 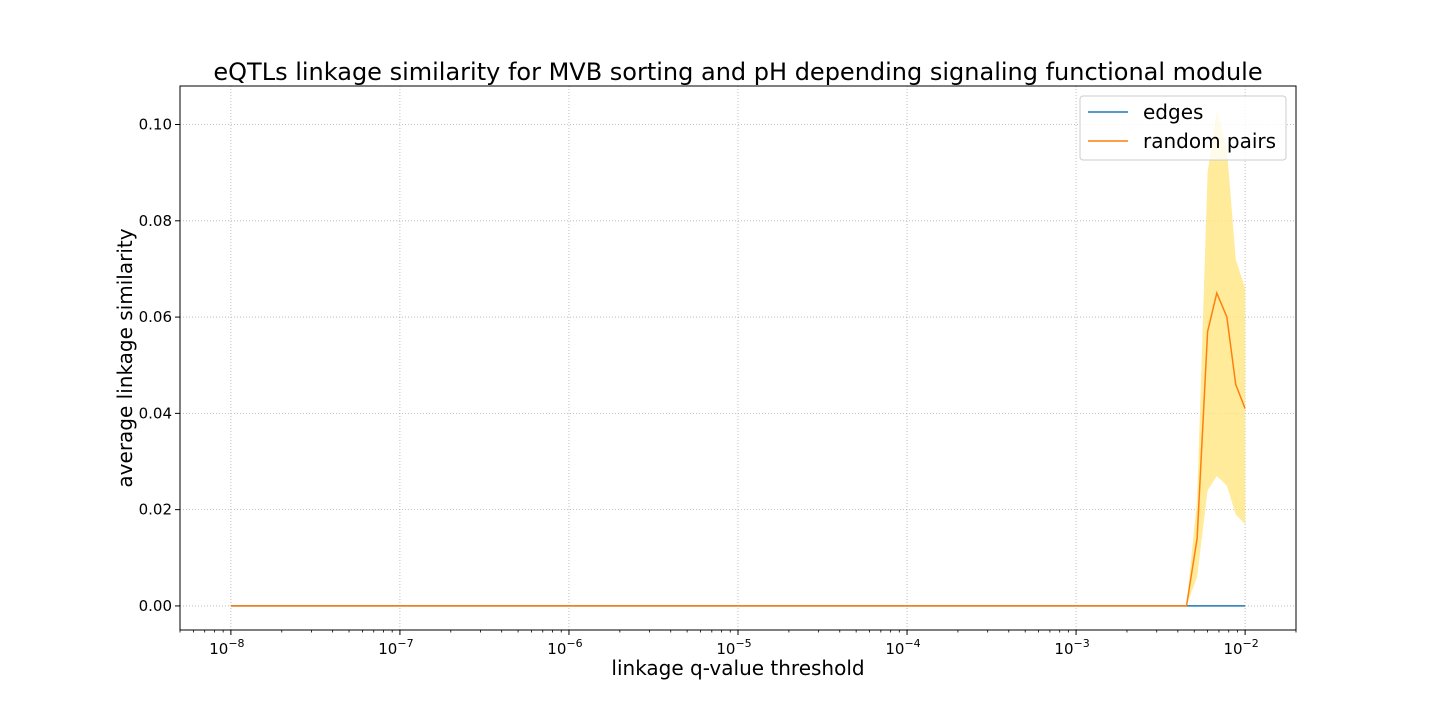 What do you see at coordinates (155, 413) in the screenshot?
I see `y-tick-label: 0.04` at bounding box center [155, 413].